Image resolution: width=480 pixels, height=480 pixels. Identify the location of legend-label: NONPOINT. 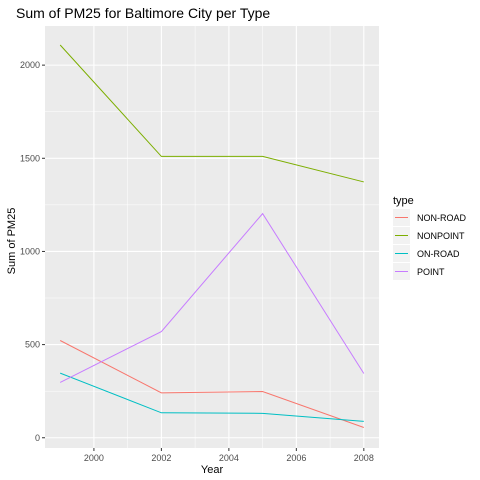
(441, 236).